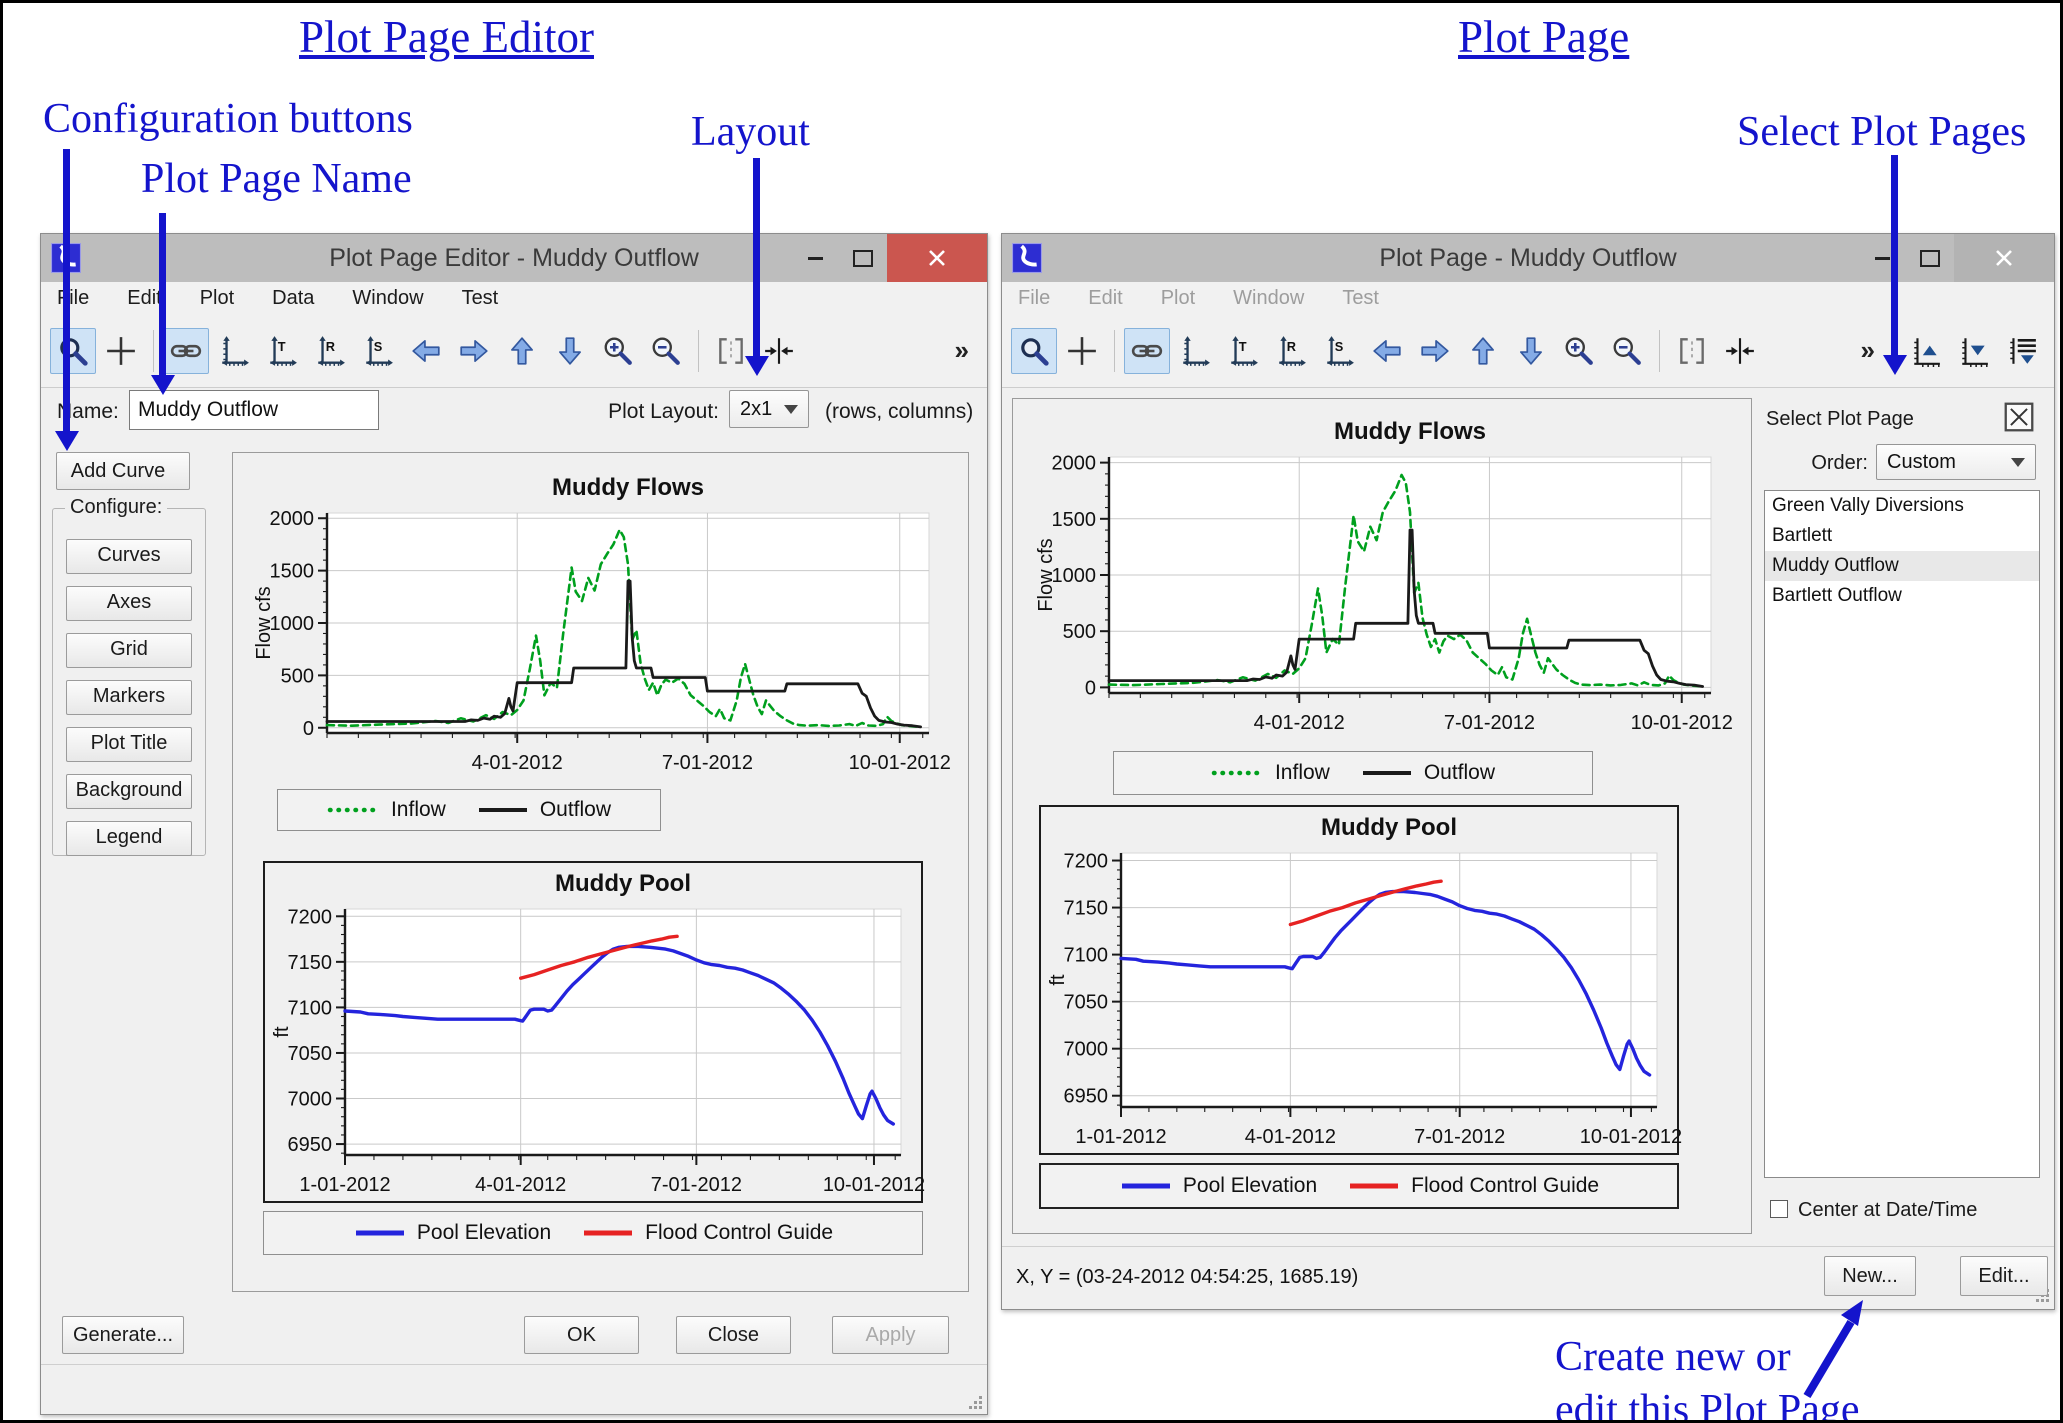  What do you see at coordinates (129, 697) in the screenshot?
I see `config-markers-button: Markers` at bounding box center [129, 697].